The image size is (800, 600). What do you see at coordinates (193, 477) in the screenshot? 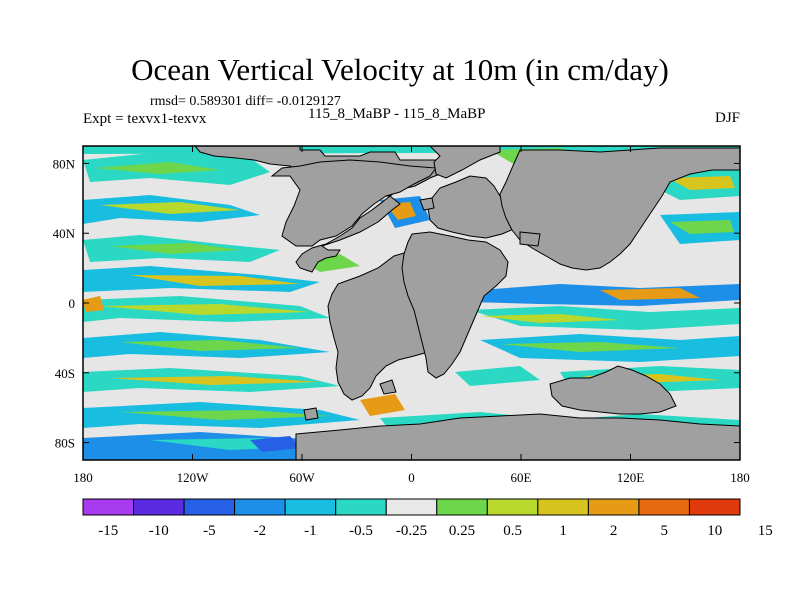
I see `lon-tick-label: 120W` at bounding box center [193, 477].